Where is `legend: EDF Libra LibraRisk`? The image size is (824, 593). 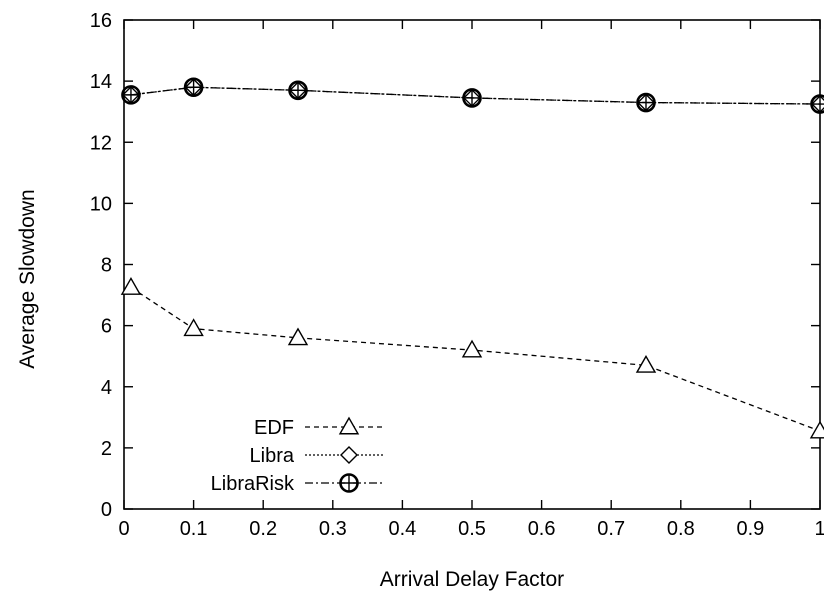
legend: EDF Libra LibraRisk is located at coordinates (298, 455).